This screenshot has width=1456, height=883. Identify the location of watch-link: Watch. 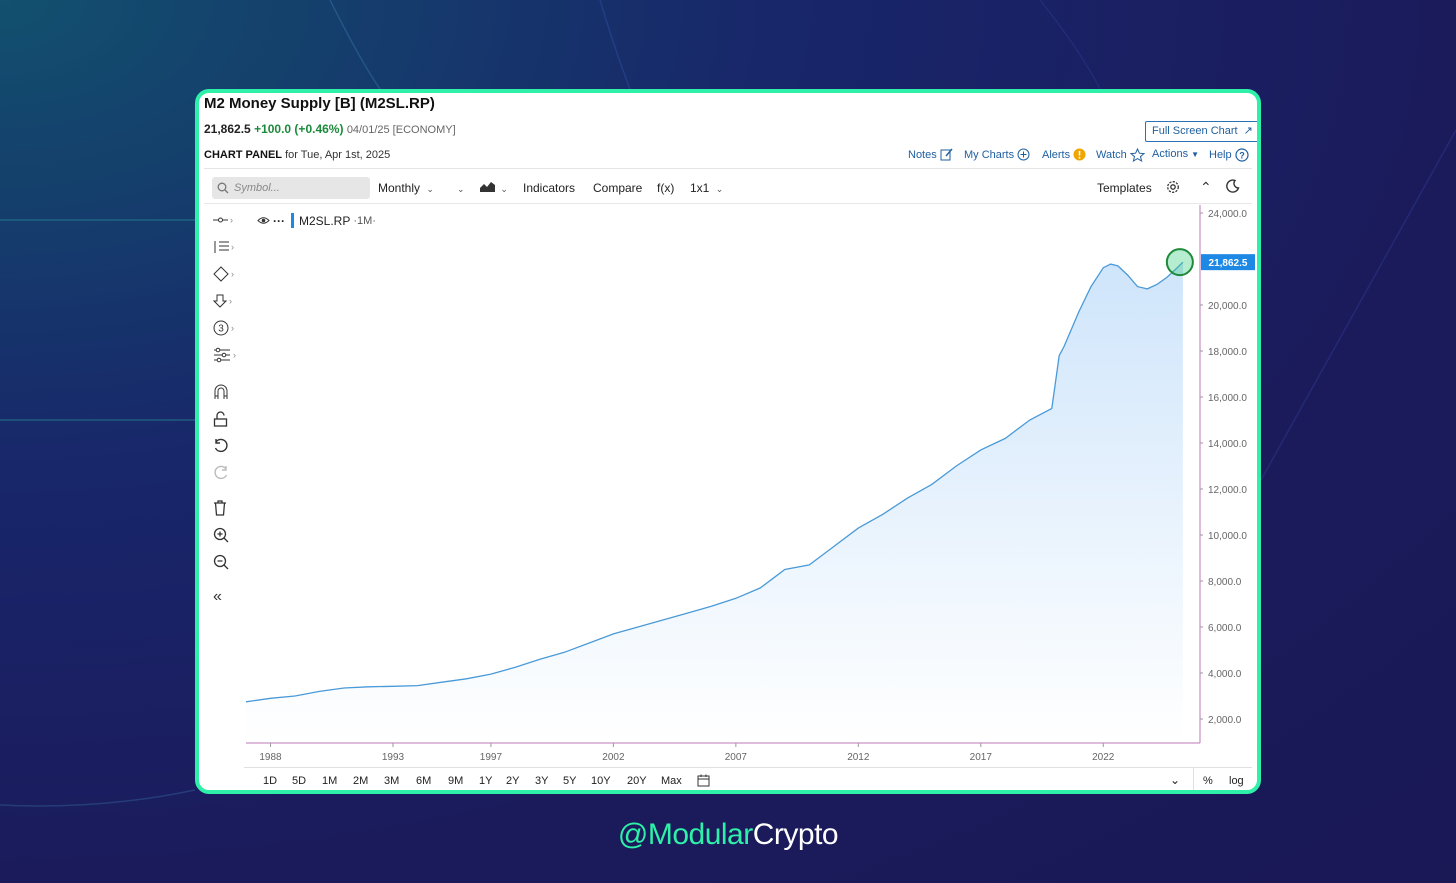
(1120, 155).